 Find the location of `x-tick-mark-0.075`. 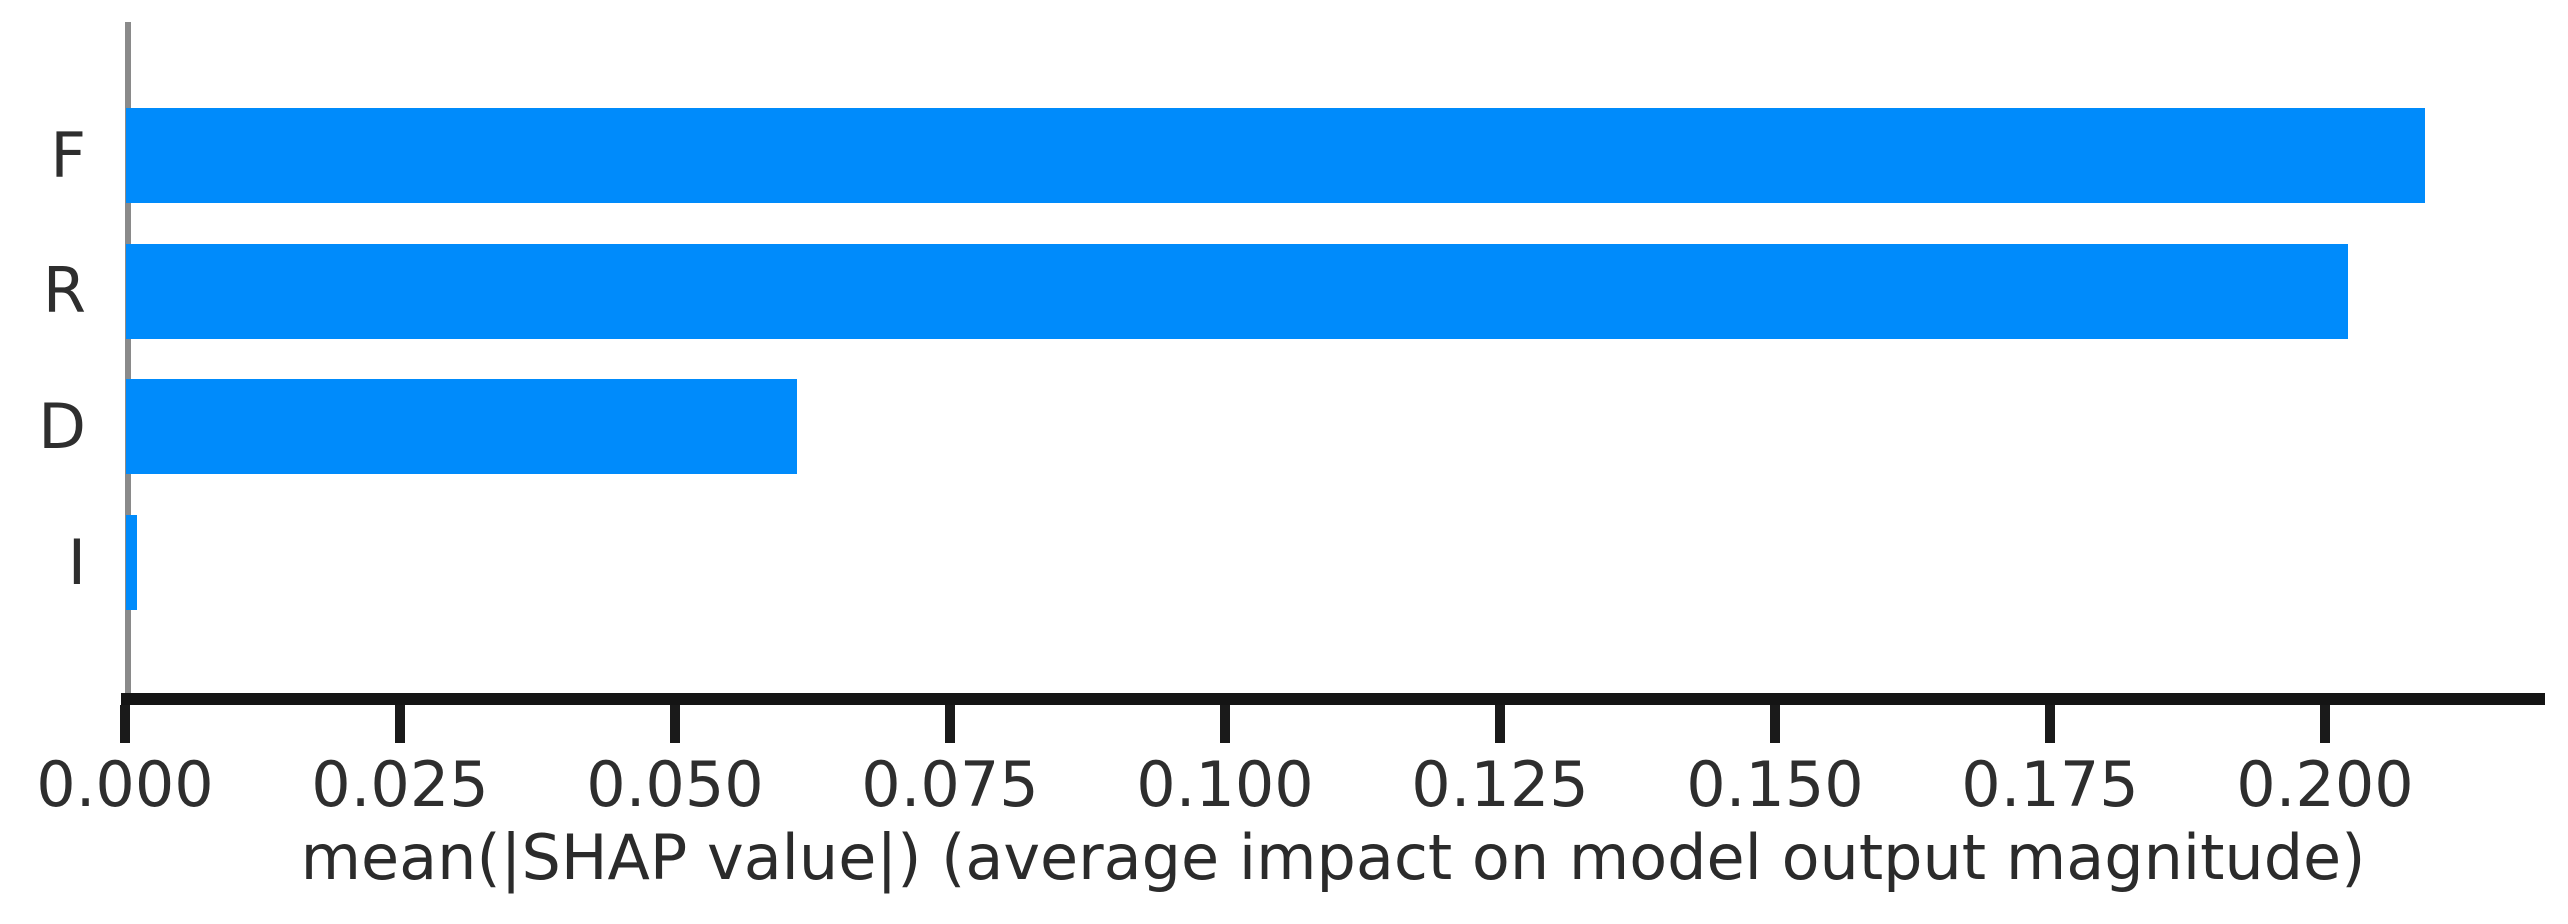

x-tick-mark-0.075 is located at coordinates (950, 724).